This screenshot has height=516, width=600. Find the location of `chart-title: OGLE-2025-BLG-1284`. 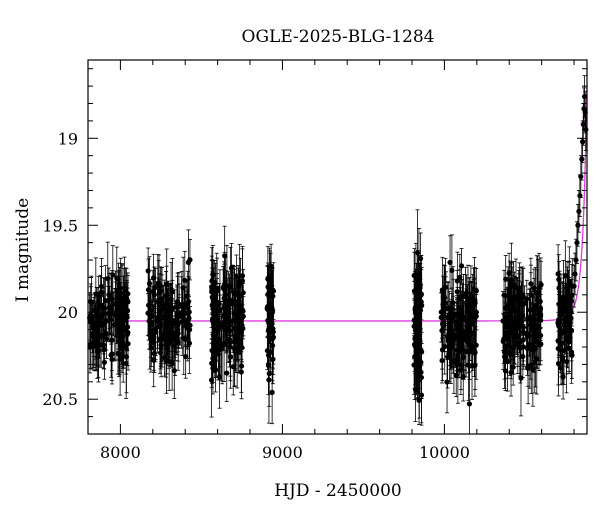

chart-title: OGLE-2025-BLG-1284 is located at coordinates (338, 37).